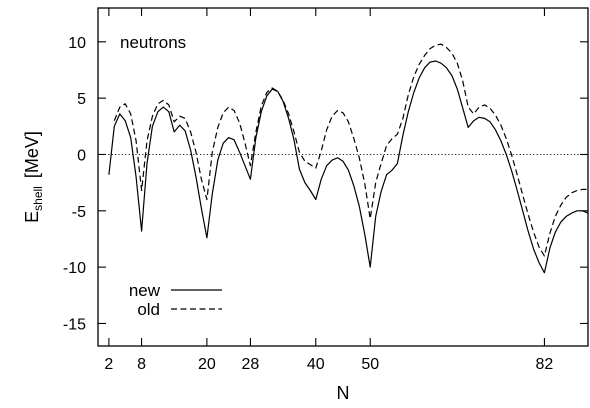 The image size is (590, 408). Describe the element at coordinates (38, 198) in the screenshot. I see `y-axis-label-sub: shell` at that location.